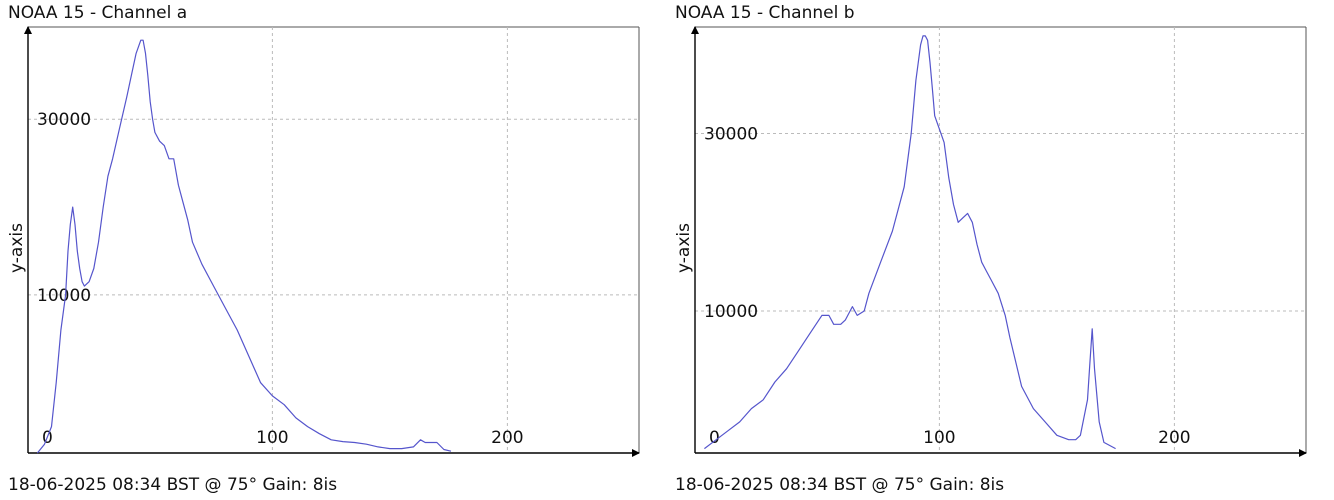  I want to click on x-tick-label: 0, so click(714, 438).